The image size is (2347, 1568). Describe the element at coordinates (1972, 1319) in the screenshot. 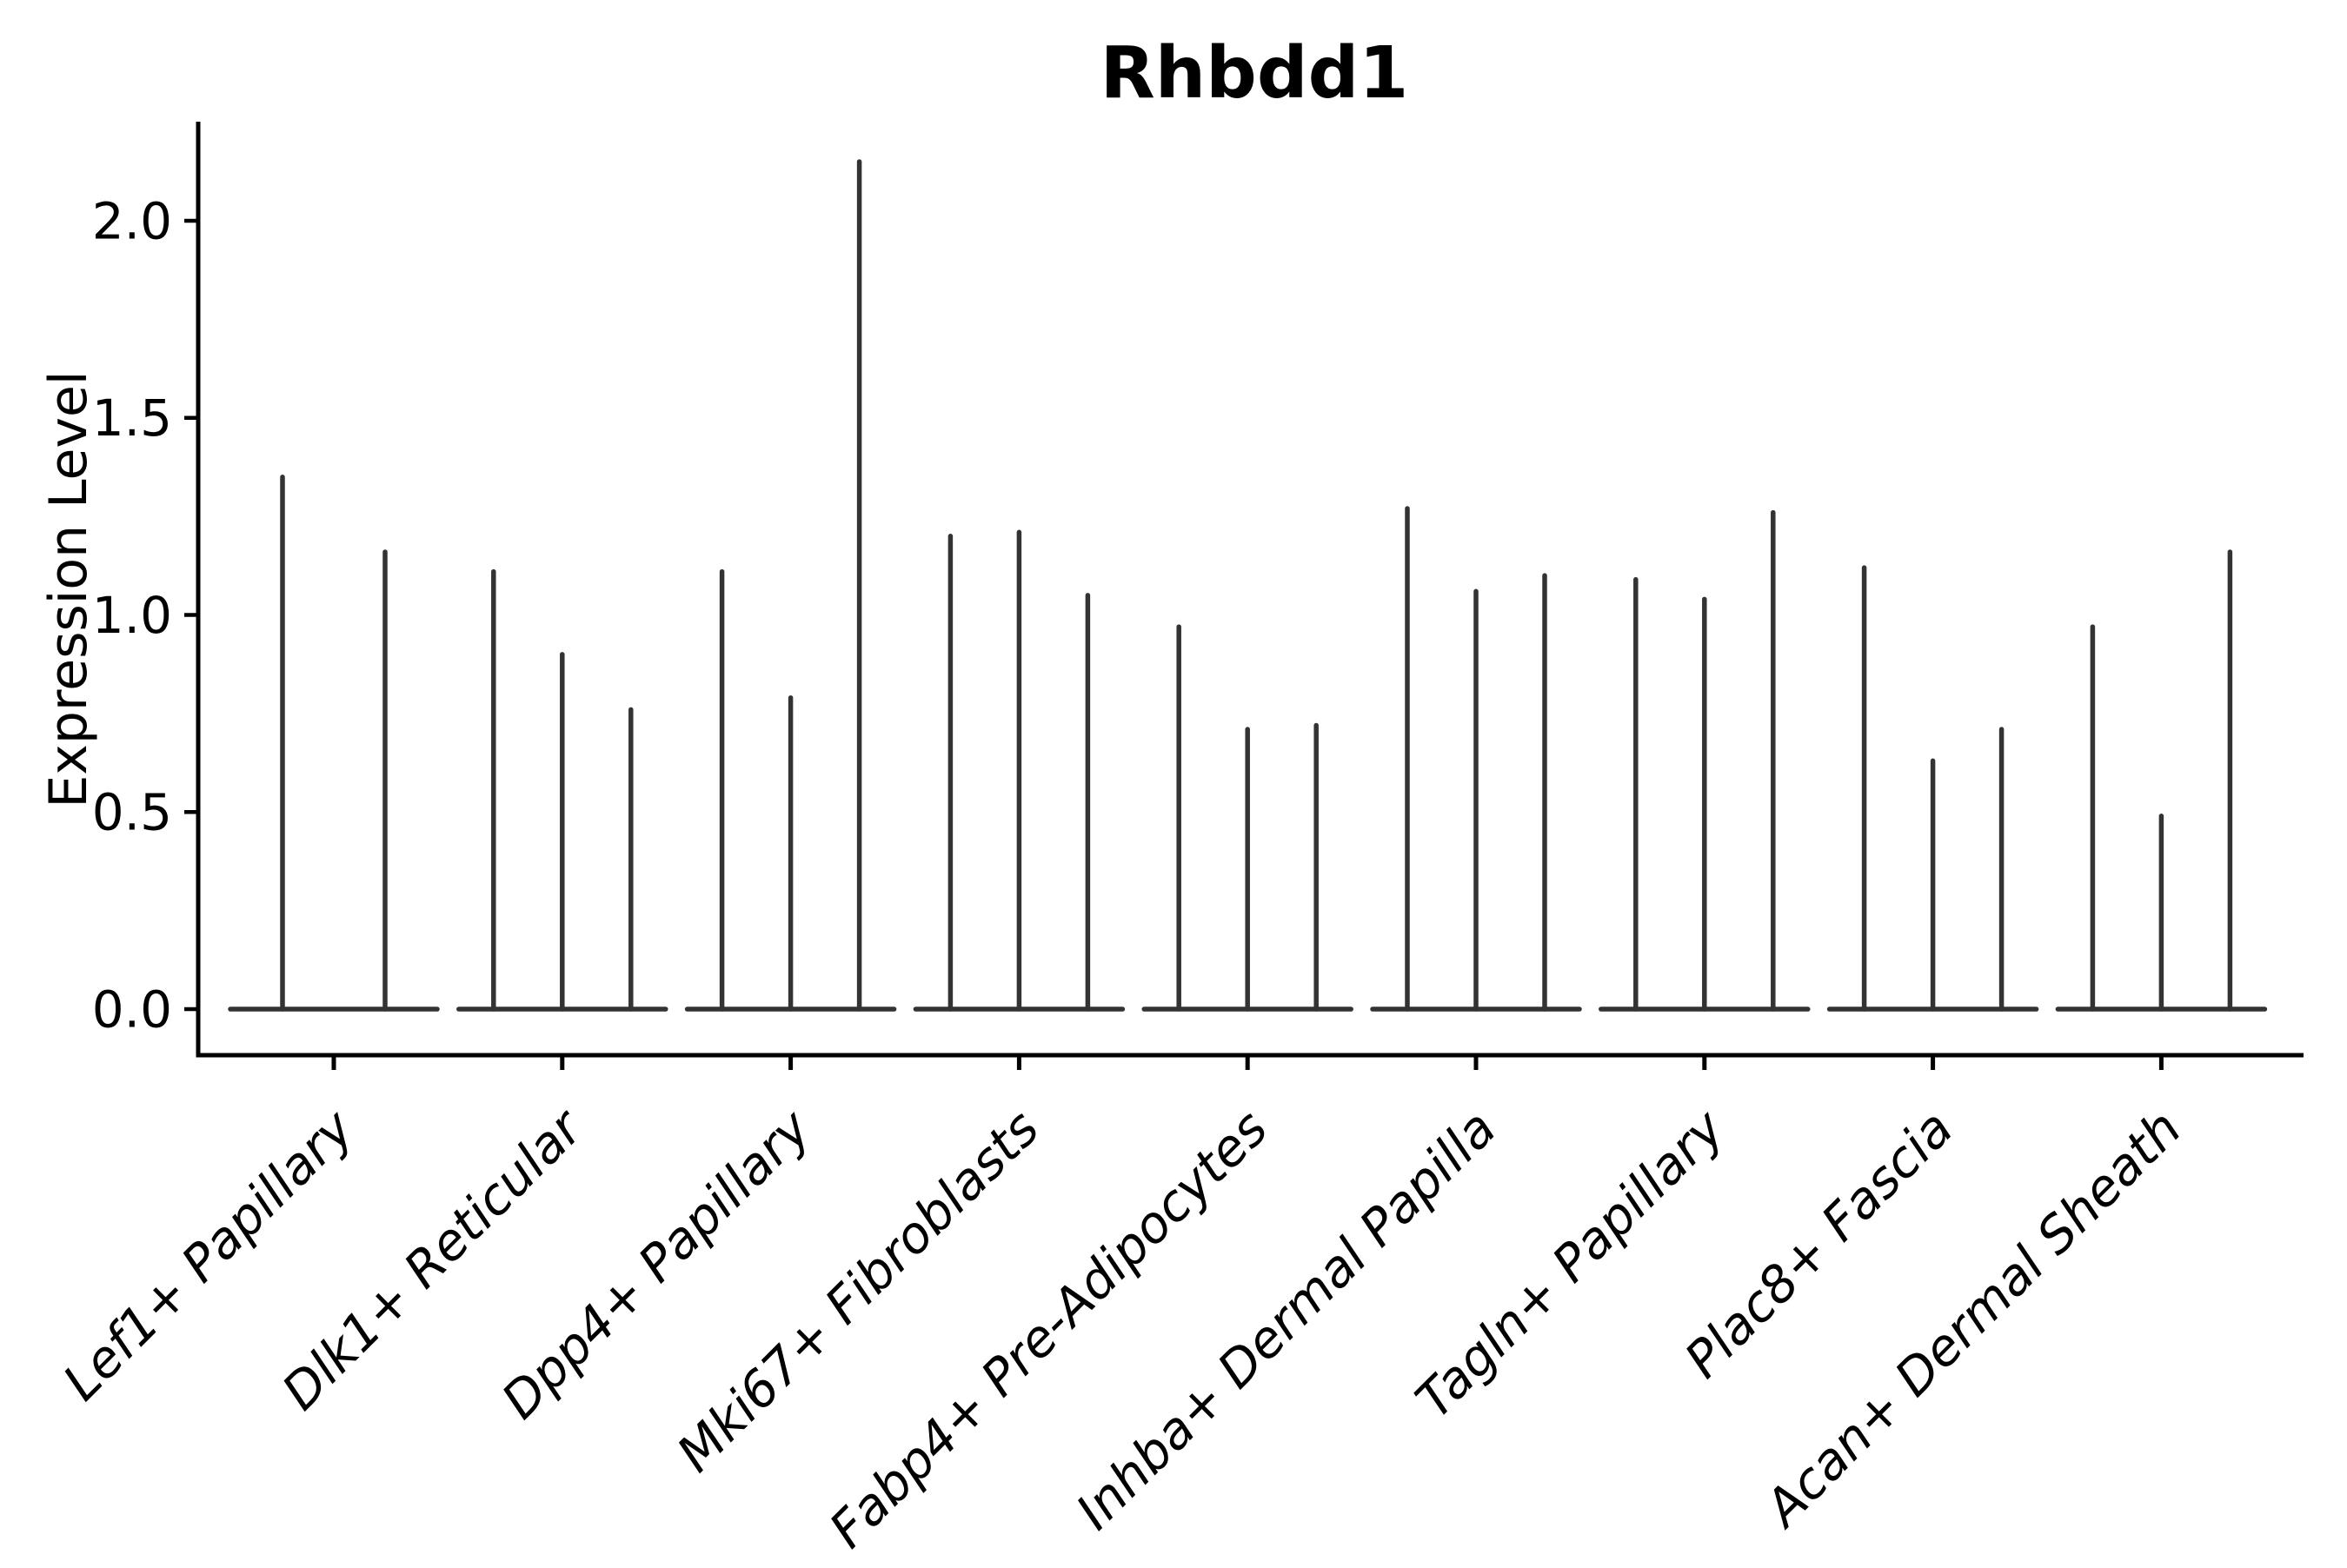

I see `x-tick-label: Acan+ Dermal Sheath` at that location.